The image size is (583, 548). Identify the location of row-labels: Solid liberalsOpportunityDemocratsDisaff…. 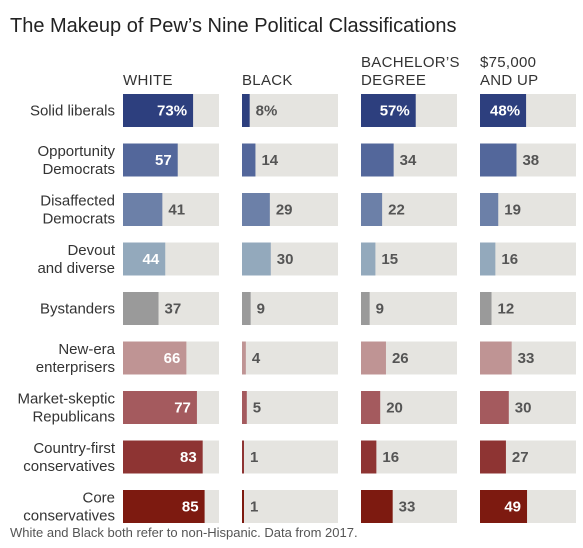
(66, 314).